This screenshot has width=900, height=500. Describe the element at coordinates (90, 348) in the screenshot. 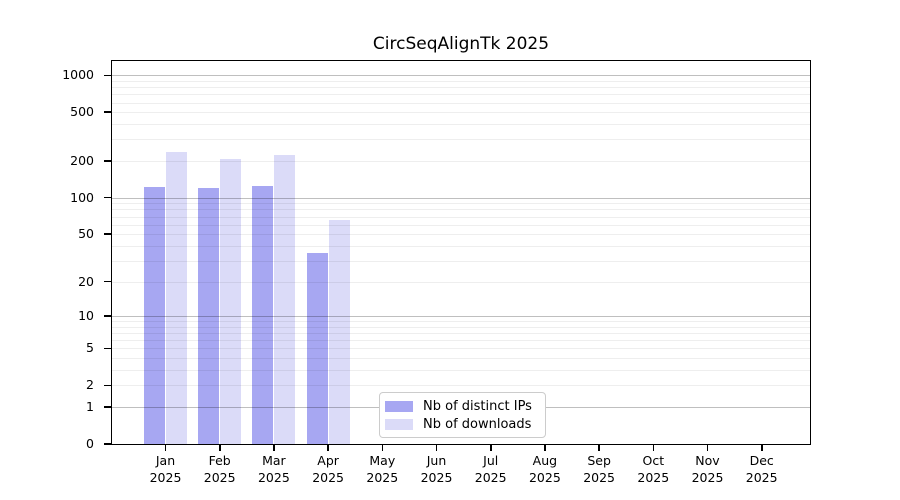

I see `y-tick-label-5: 5` at that location.